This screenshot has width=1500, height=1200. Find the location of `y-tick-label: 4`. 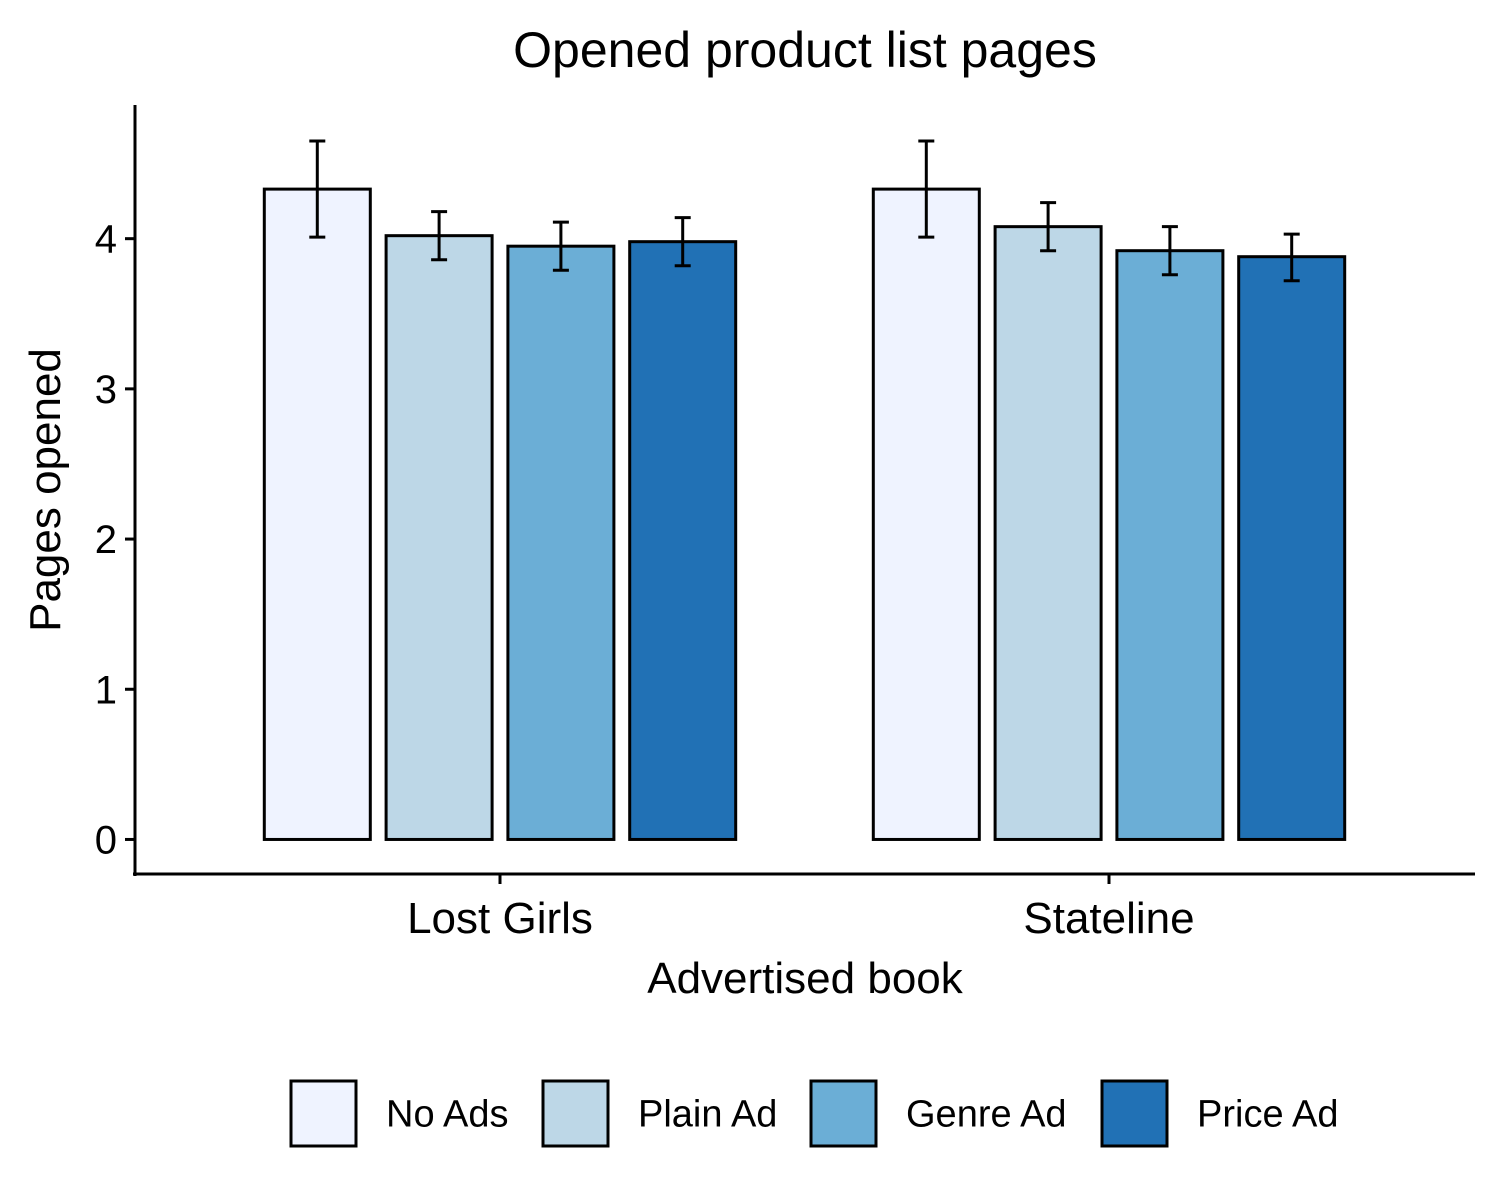

y-tick-label: 4 is located at coordinates (106, 240).